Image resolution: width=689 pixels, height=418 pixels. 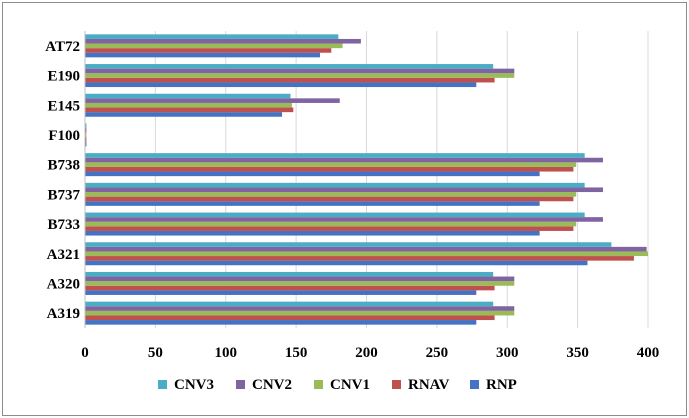 What do you see at coordinates (329, 199) in the screenshot?
I see `bar-rnav-b737` at bounding box center [329, 199].